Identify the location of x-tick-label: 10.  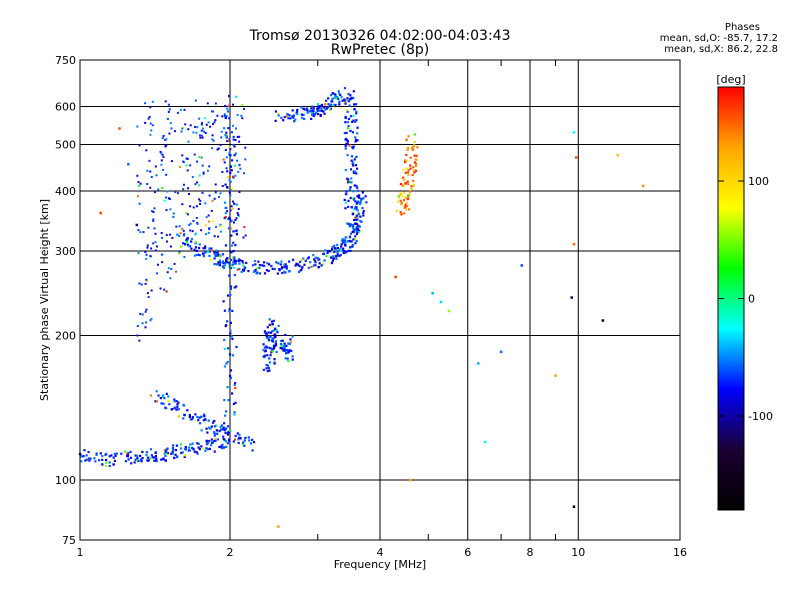
(578, 552).